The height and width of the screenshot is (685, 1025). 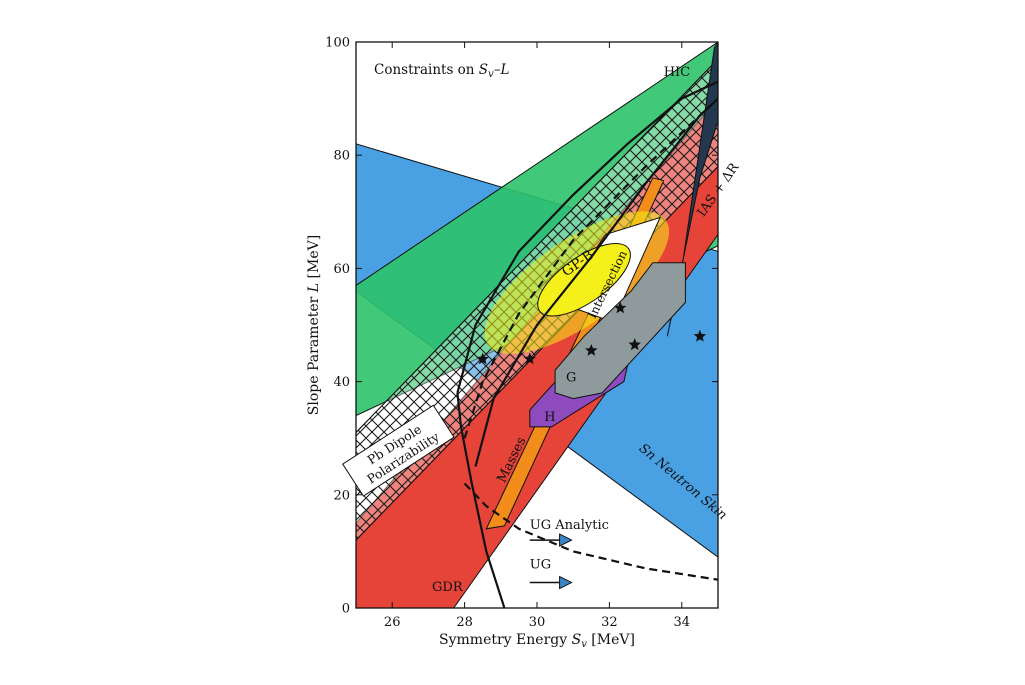 I want to click on y-tick-label: 100, so click(x=337, y=43).